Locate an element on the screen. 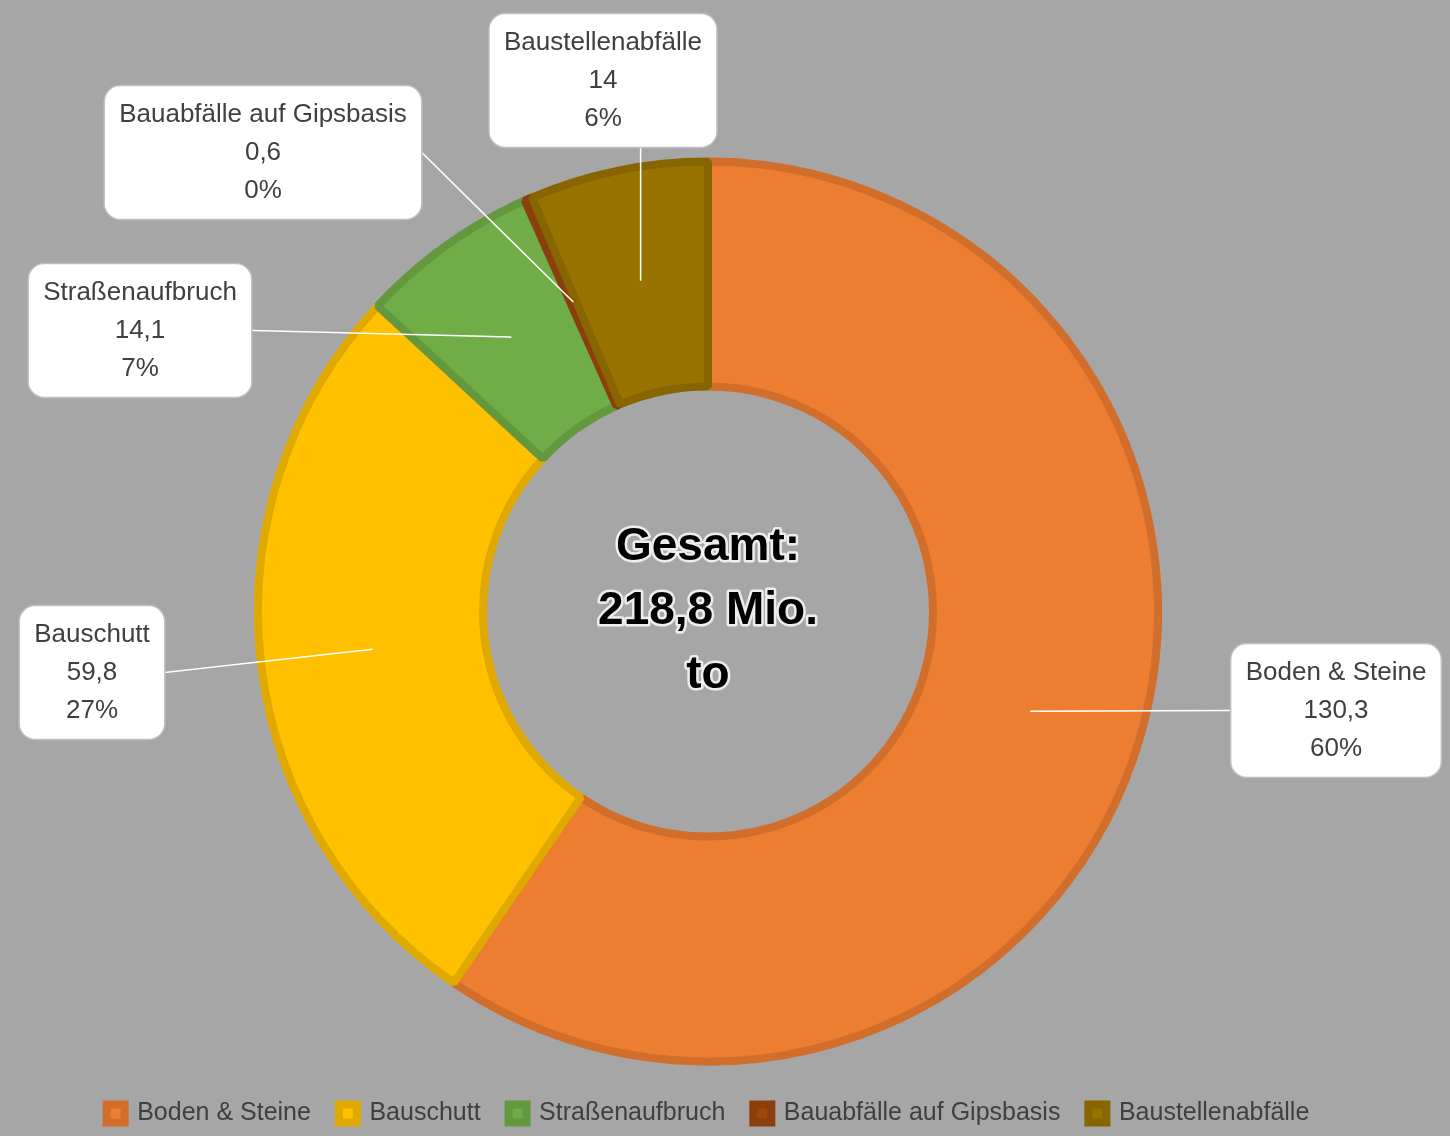  data-label: 59,8 27% is located at coordinates (92, 689).